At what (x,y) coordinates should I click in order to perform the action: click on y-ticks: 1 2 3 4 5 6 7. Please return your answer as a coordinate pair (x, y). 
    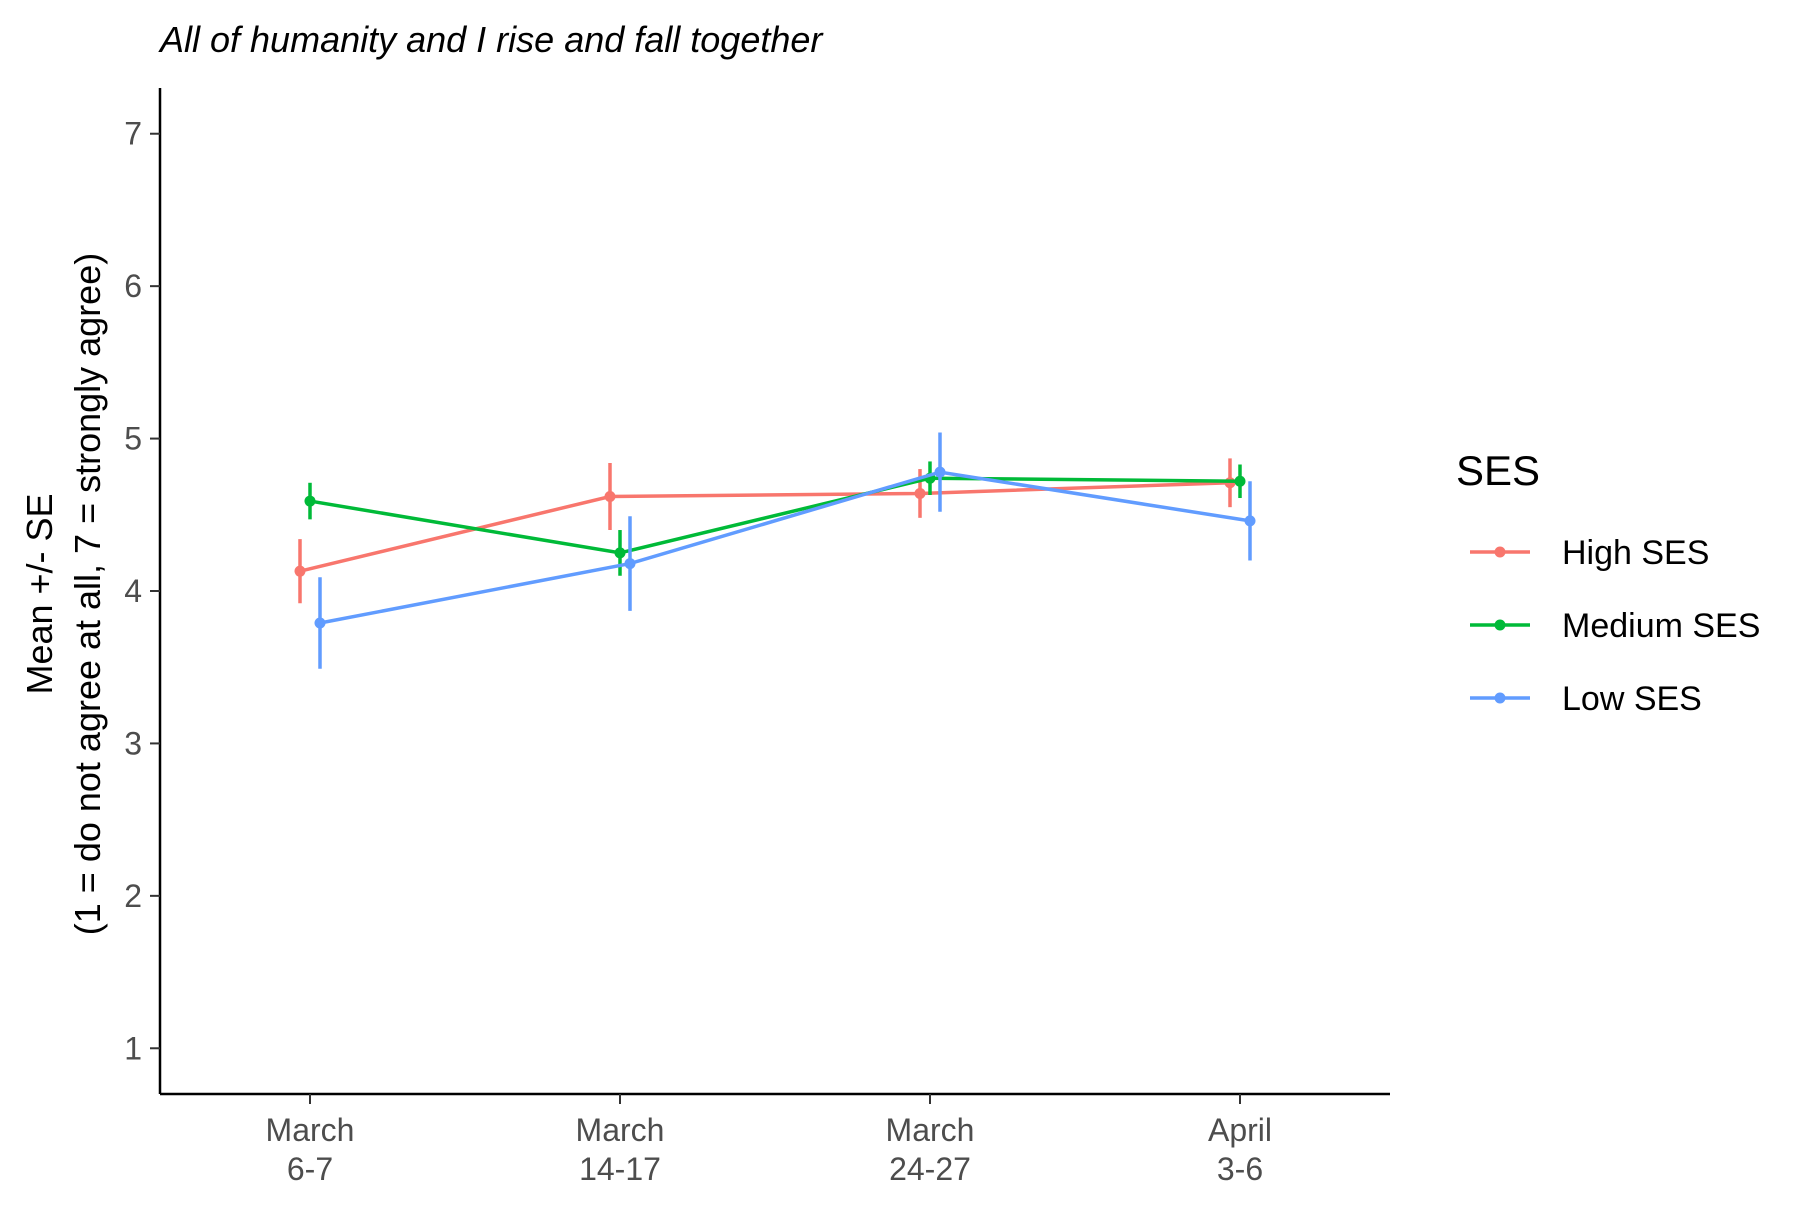
    Looking at the image, I should click on (142, 591).